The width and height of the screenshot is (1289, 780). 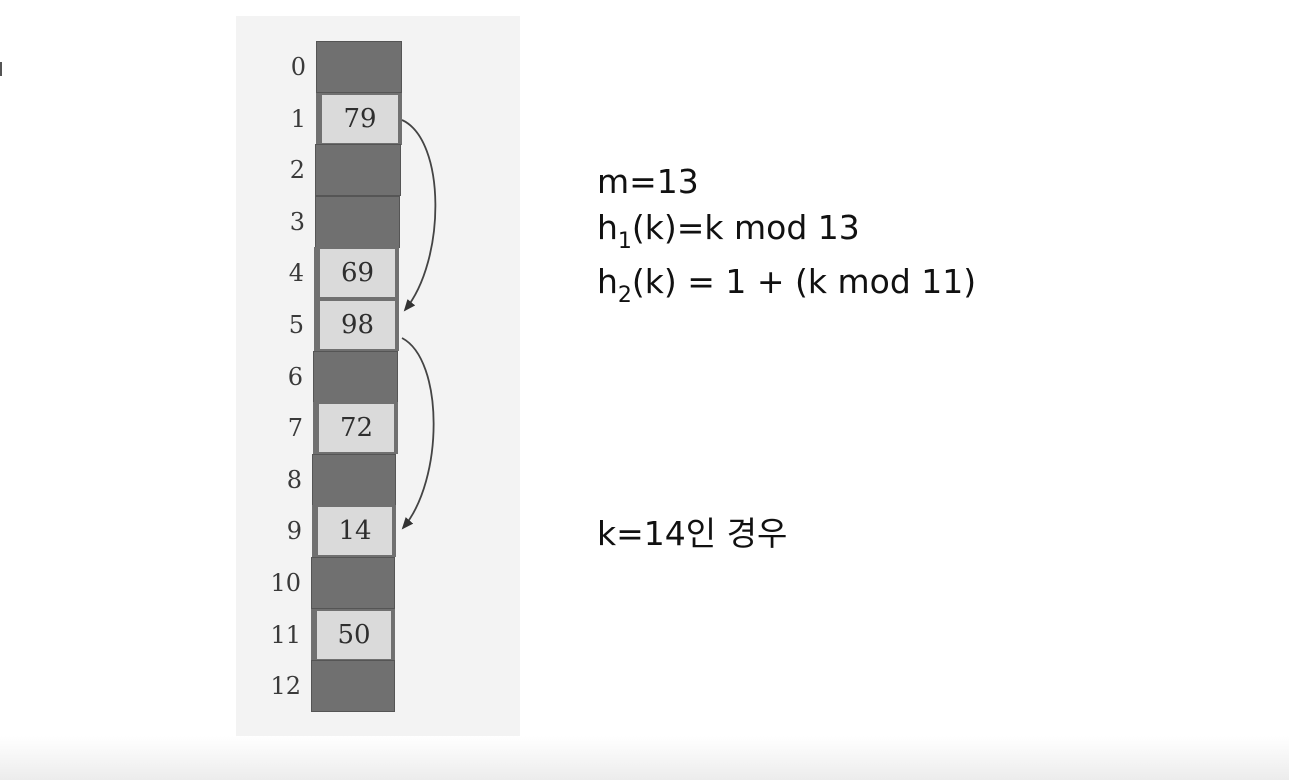 I want to click on slot-index-1: 1, so click(x=298, y=118).